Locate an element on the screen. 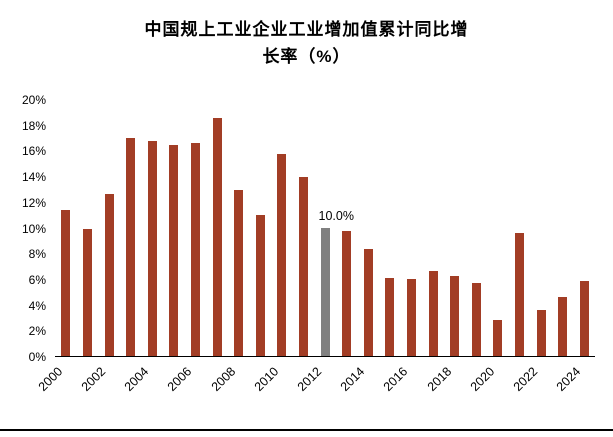  y-tick-label-16: 16% is located at coordinates (33, 151).